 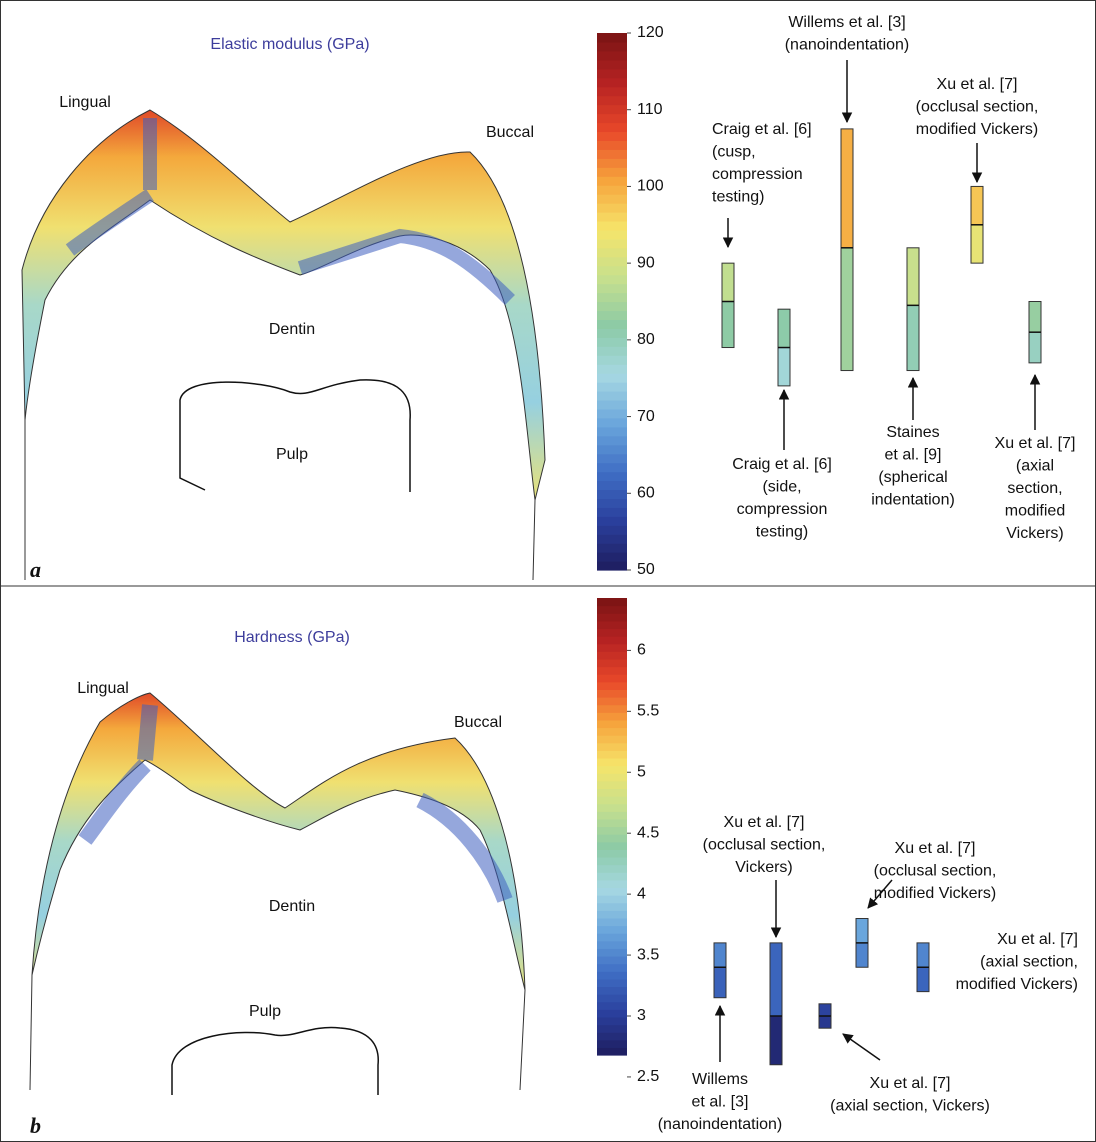 I want to click on region-label: Pulp, so click(x=265, y=1011).